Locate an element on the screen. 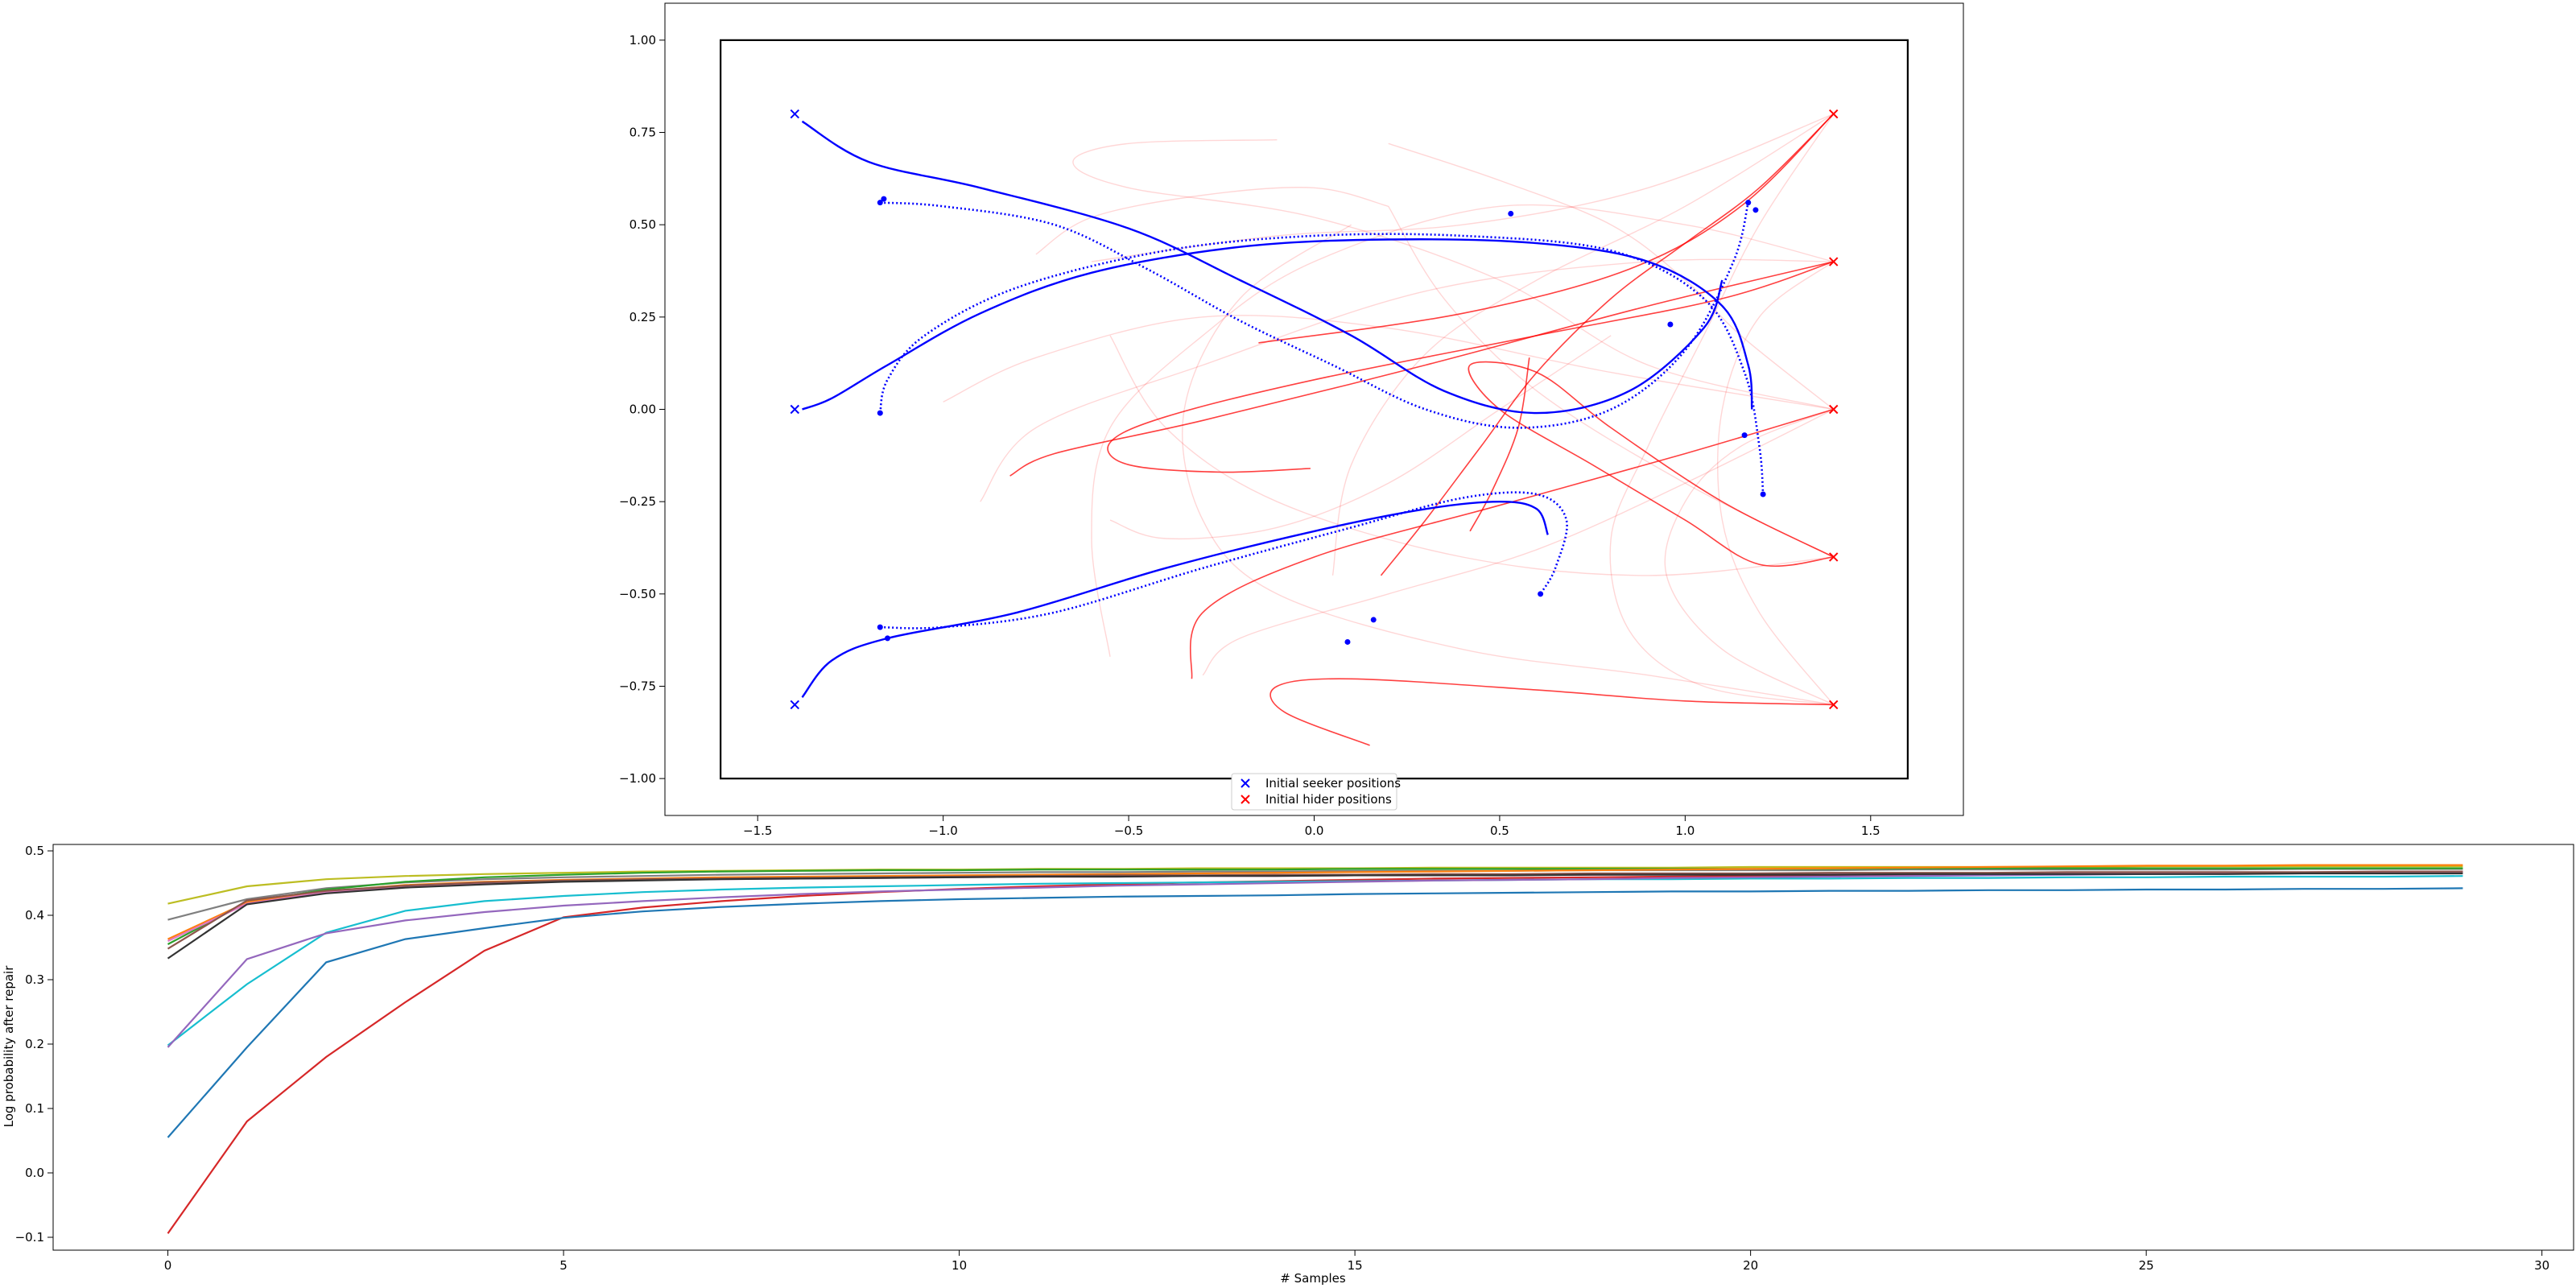  y-tick-label: 0.00 is located at coordinates (643, 409).